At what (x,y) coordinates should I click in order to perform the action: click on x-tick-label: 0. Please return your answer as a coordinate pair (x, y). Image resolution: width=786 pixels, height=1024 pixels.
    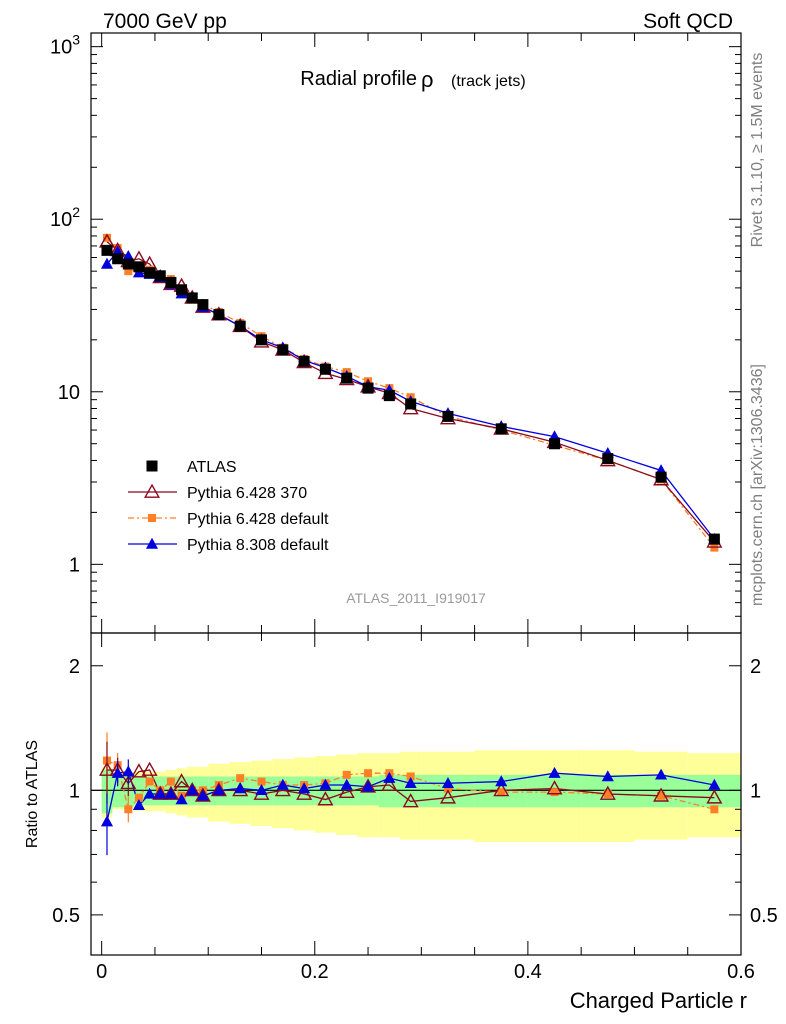
    Looking at the image, I should click on (101, 972).